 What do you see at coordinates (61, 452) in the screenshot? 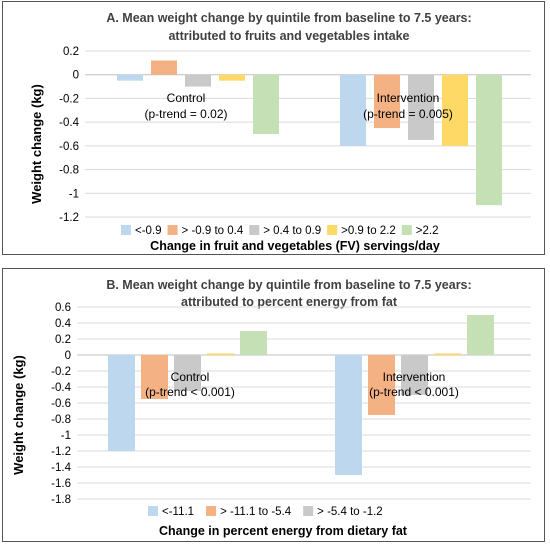
I see `chart-b-y-tick-label: -1.2` at bounding box center [61, 452].